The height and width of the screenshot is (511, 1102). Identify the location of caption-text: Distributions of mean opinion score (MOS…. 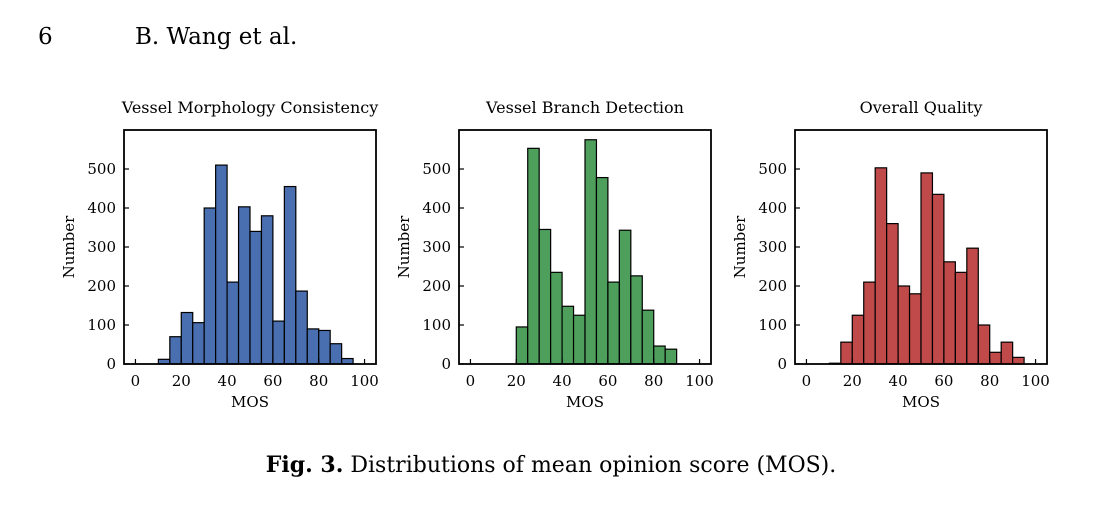
(593, 465).